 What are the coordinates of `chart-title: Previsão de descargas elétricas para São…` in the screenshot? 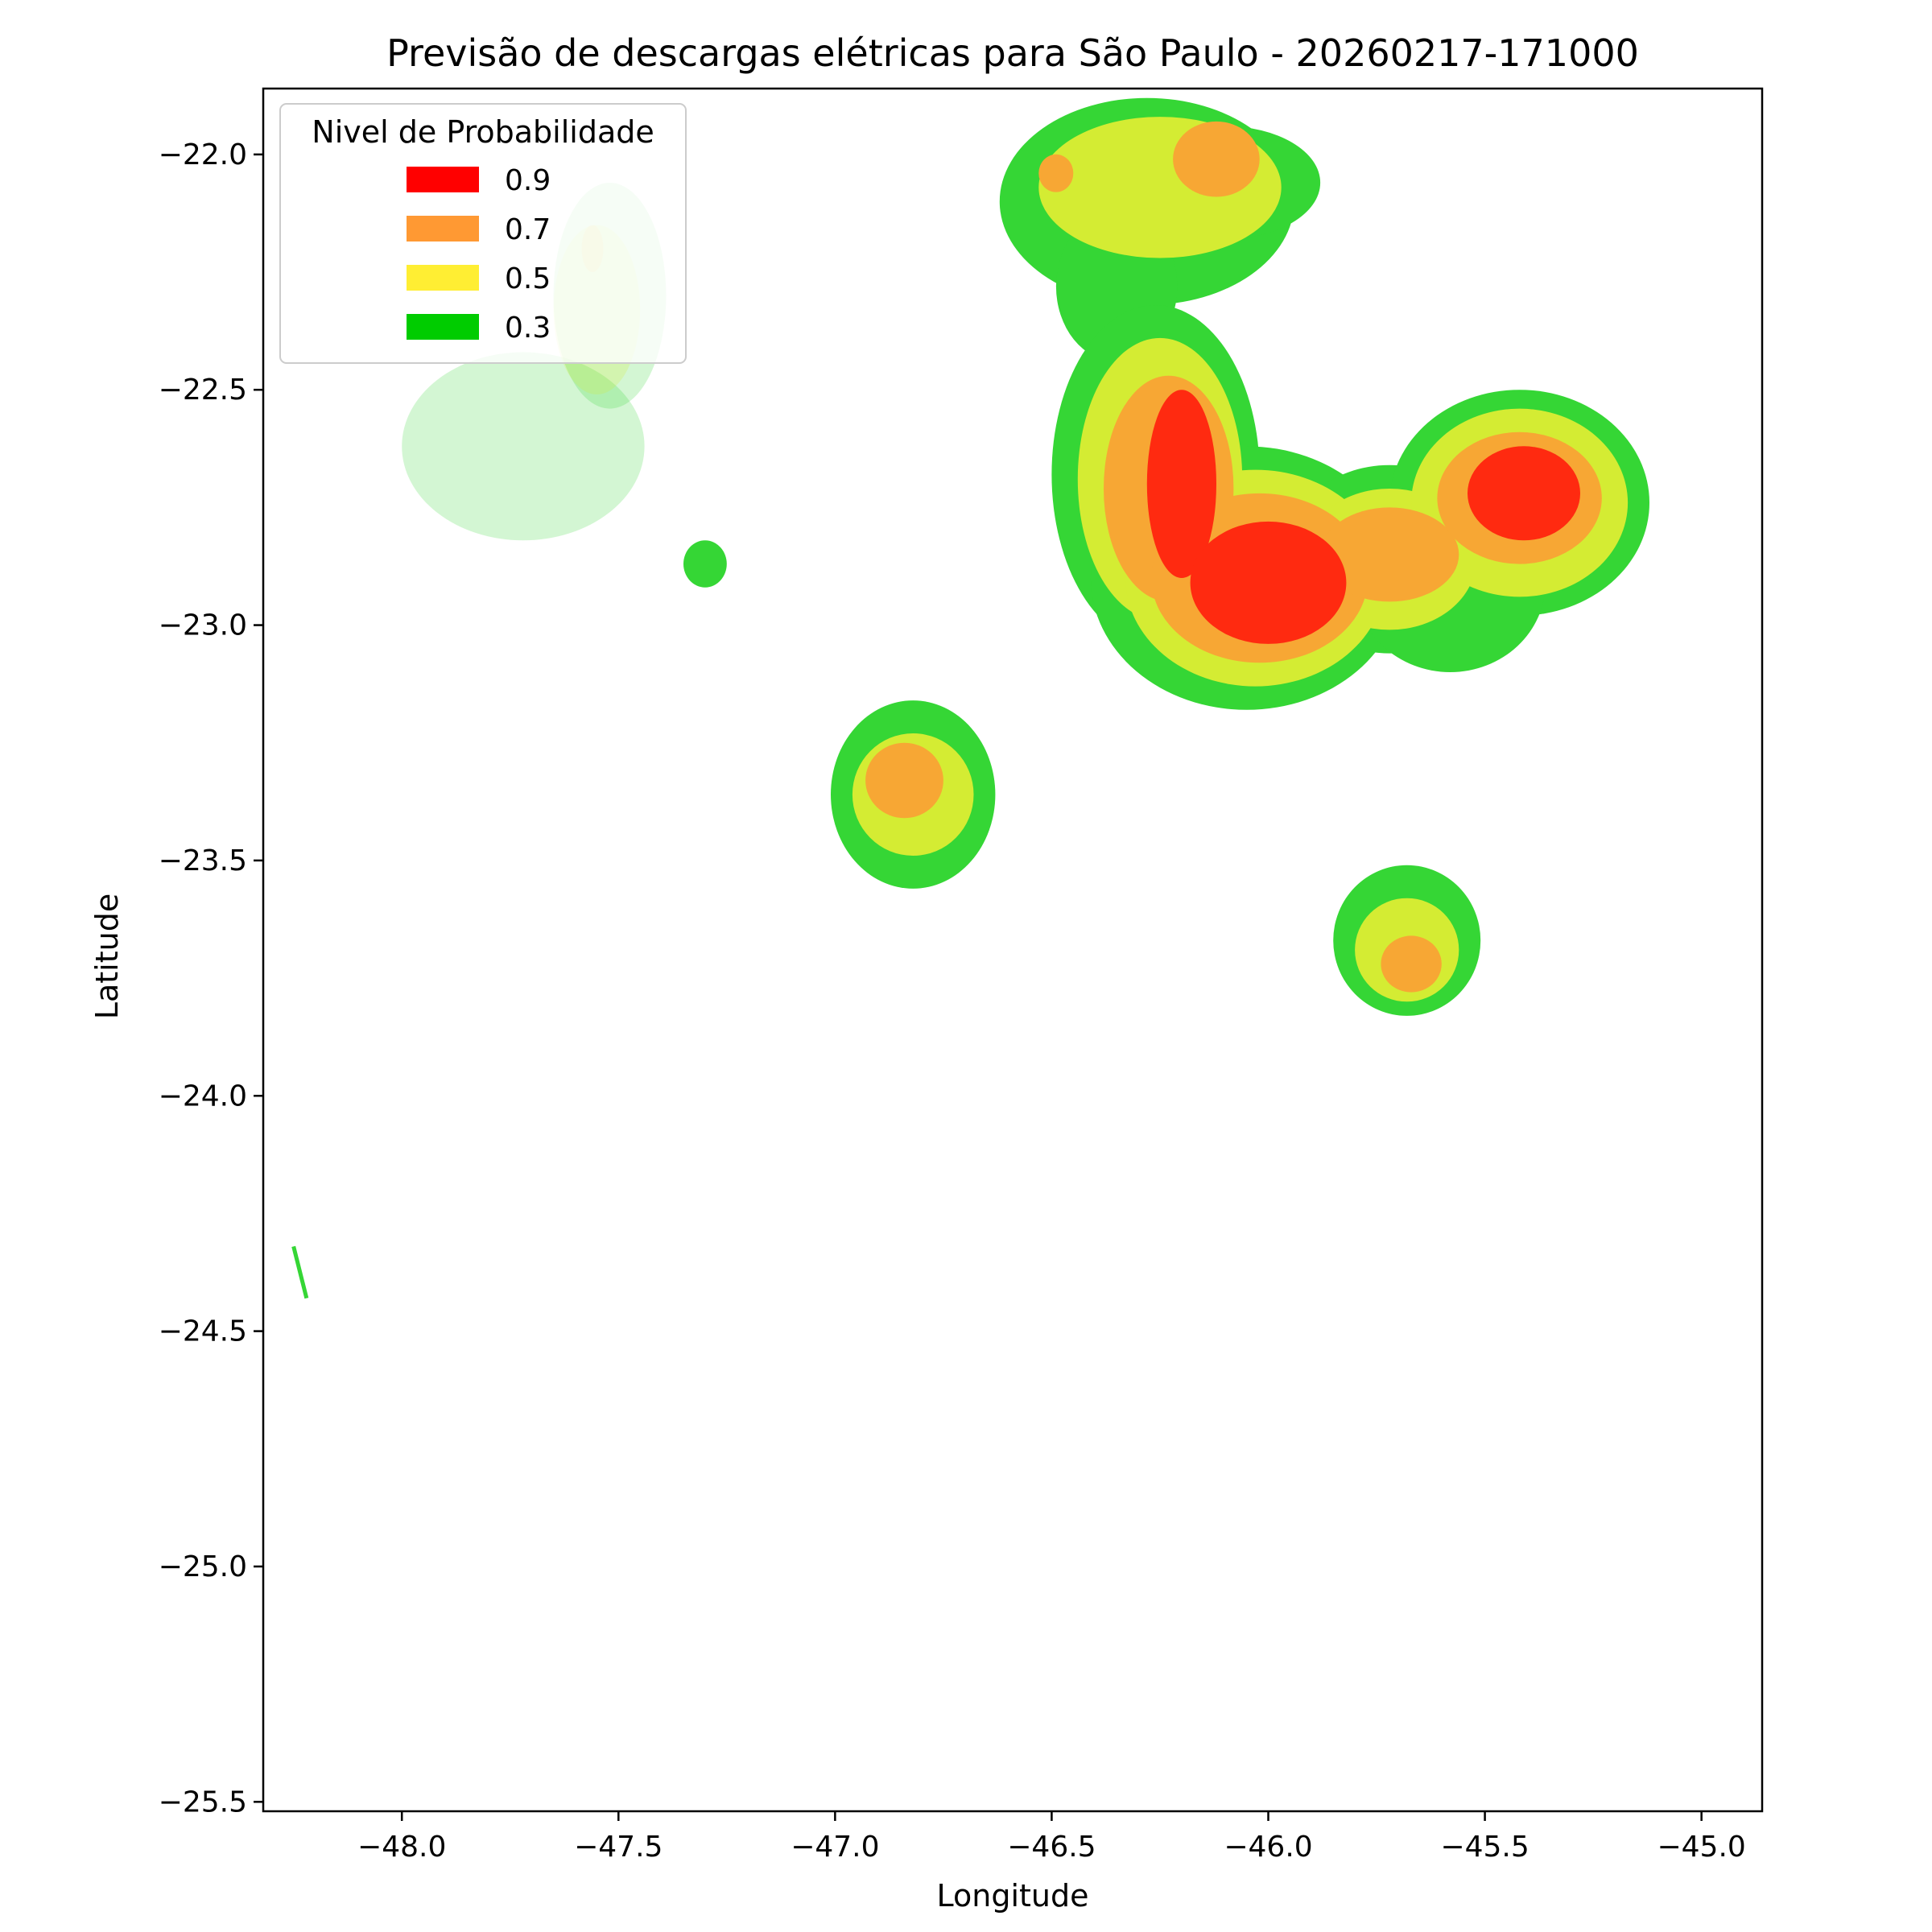 It's located at (1012, 53).